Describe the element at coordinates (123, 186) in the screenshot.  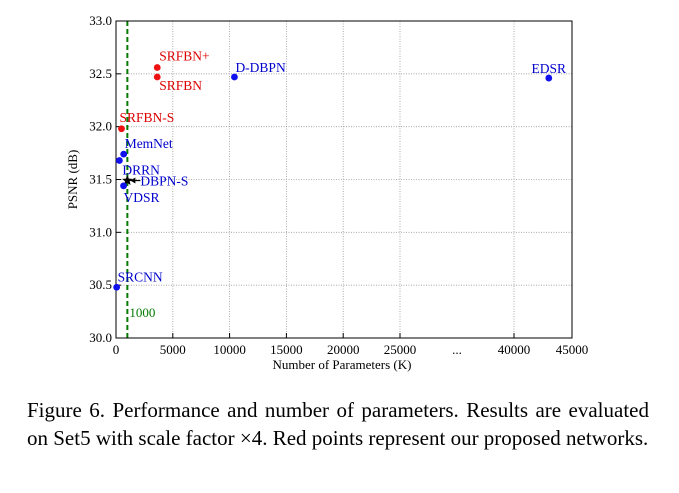
I see `point-vdsr` at that location.